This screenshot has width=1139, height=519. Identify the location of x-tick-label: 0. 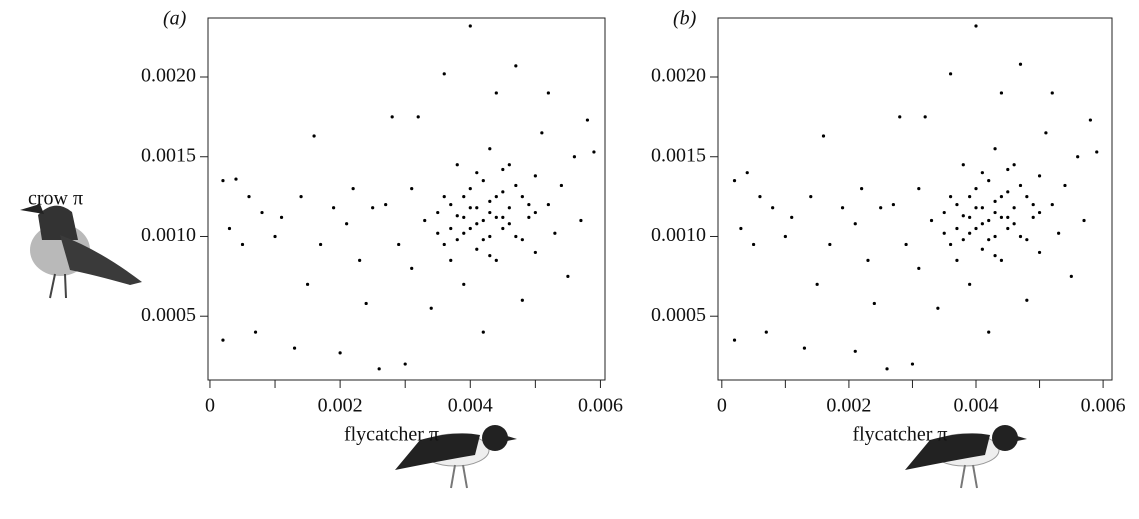
(210, 406).